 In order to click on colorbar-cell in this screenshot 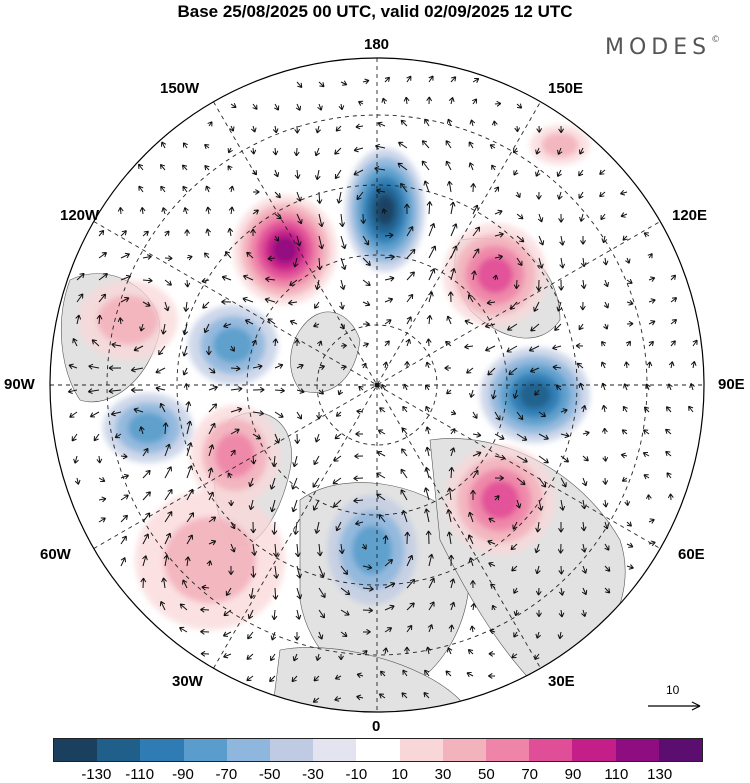, I will do `click(464, 750)`.